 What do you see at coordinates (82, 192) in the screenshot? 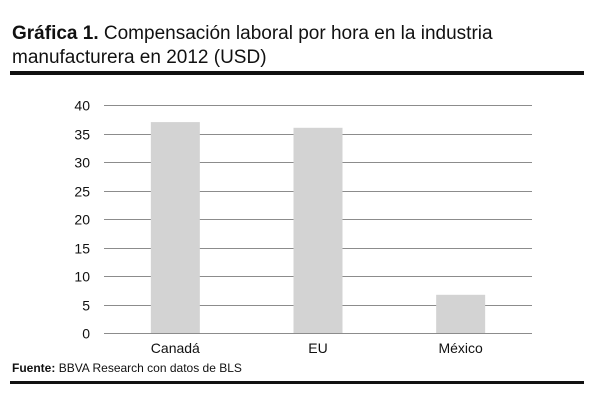
I see `y-tick-label: 25` at bounding box center [82, 192].